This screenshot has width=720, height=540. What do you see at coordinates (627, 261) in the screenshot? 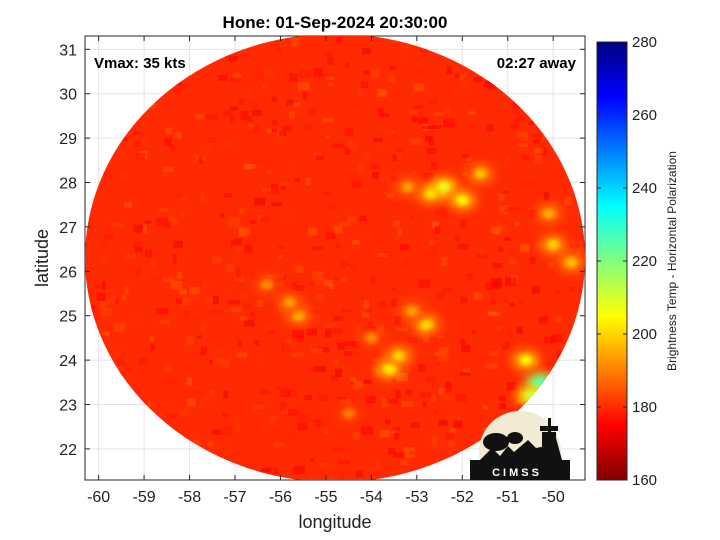
I see `colorbar-ticks: 160 180 200 220 240 260 280` at bounding box center [627, 261].